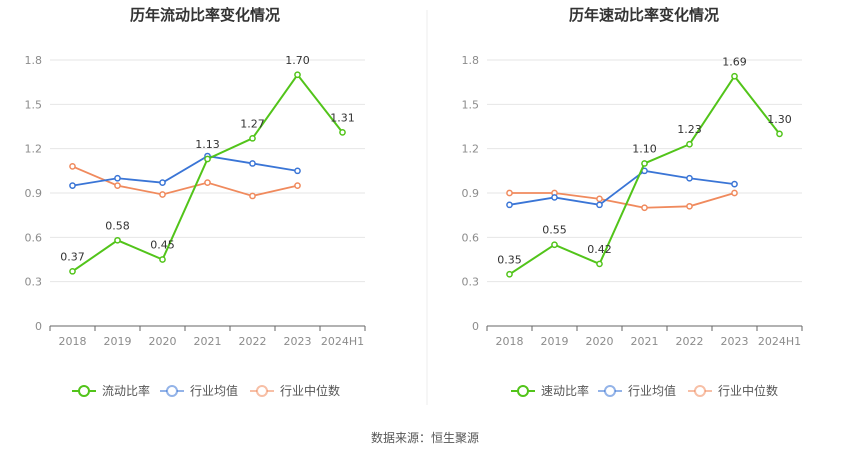 Image resolution: width=850 pixels, height=459 pixels. I want to click on data-label: 1.13, so click(207, 144).